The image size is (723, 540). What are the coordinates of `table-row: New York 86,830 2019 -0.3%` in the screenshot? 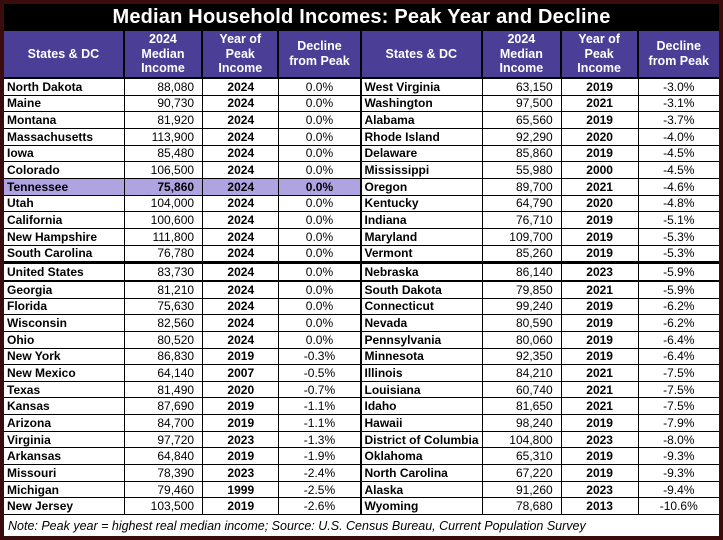 It's located at (182, 357).